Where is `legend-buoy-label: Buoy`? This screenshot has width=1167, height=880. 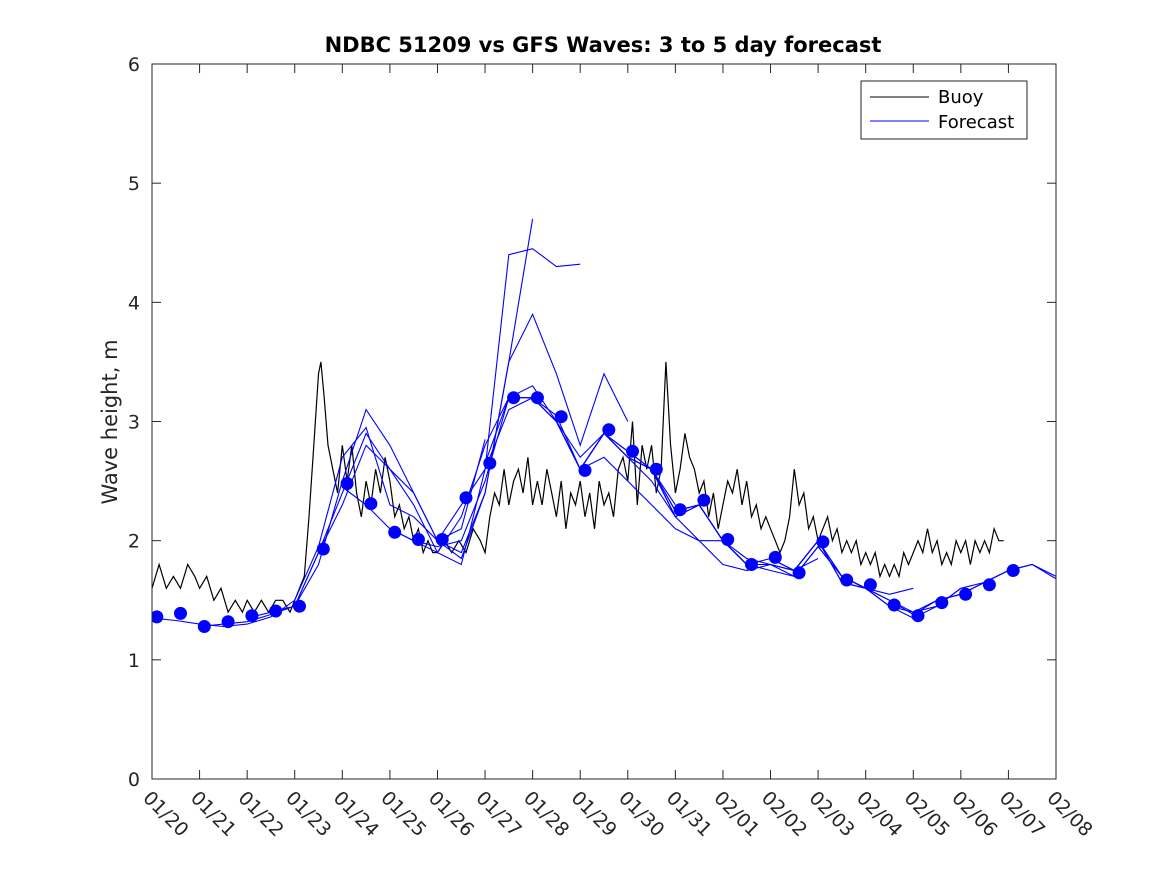 legend-buoy-label: Buoy is located at coordinates (961, 97).